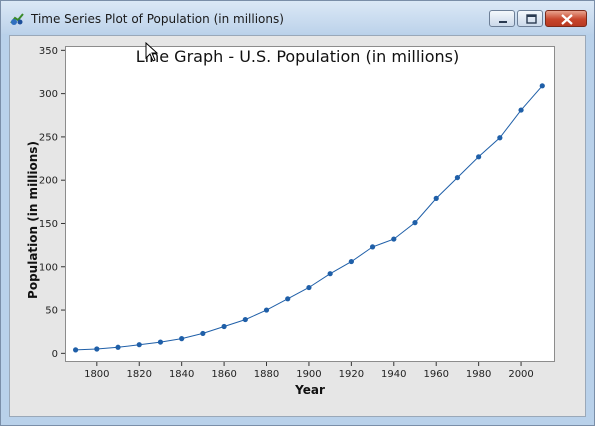 Image resolution: width=595 pixels, height=426 pixels. I want to click on y-tick-label: 150, so click(48, 224).